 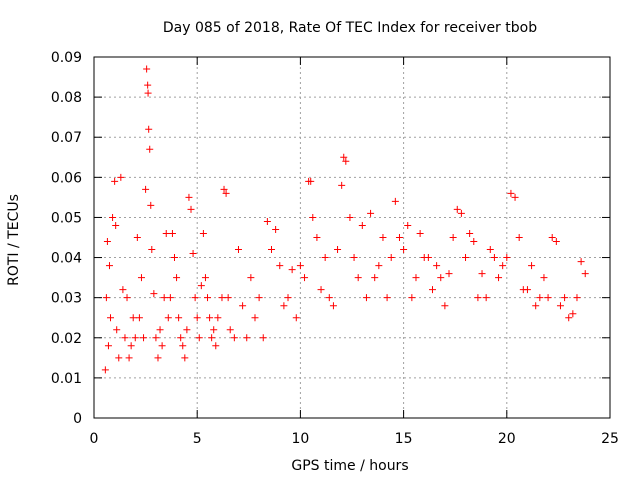 What do you see at coordinates (94, 439) in the screenshot?
I see `x-tick-label: 0` at bounding box center [94, 439].